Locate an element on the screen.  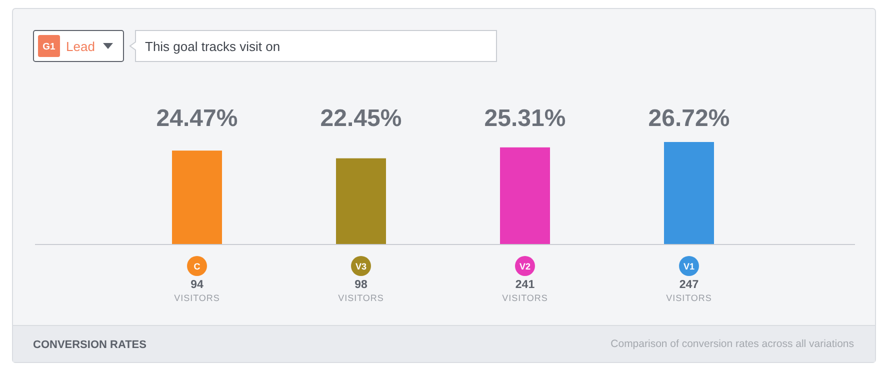
data-label: 22.45% is located at coordinates (361, 118).